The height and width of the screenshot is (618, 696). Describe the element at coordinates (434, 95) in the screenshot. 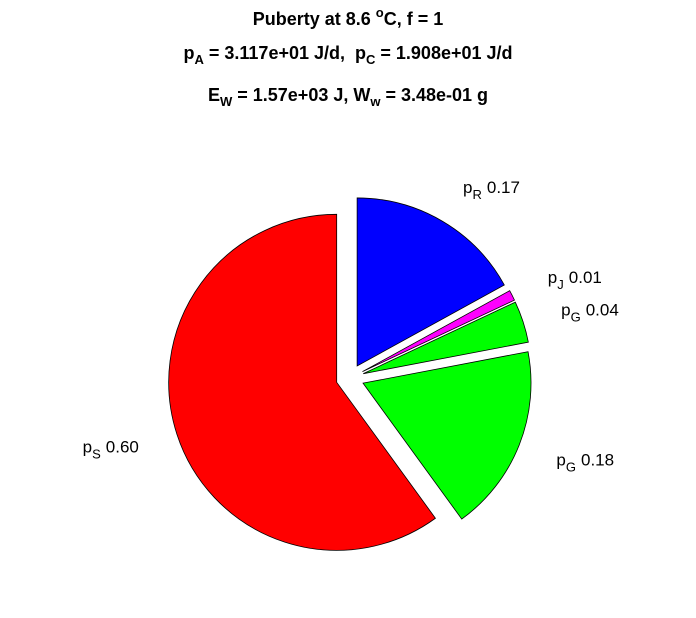

I see `title-segment: = 3.48e-01 g` at that location.